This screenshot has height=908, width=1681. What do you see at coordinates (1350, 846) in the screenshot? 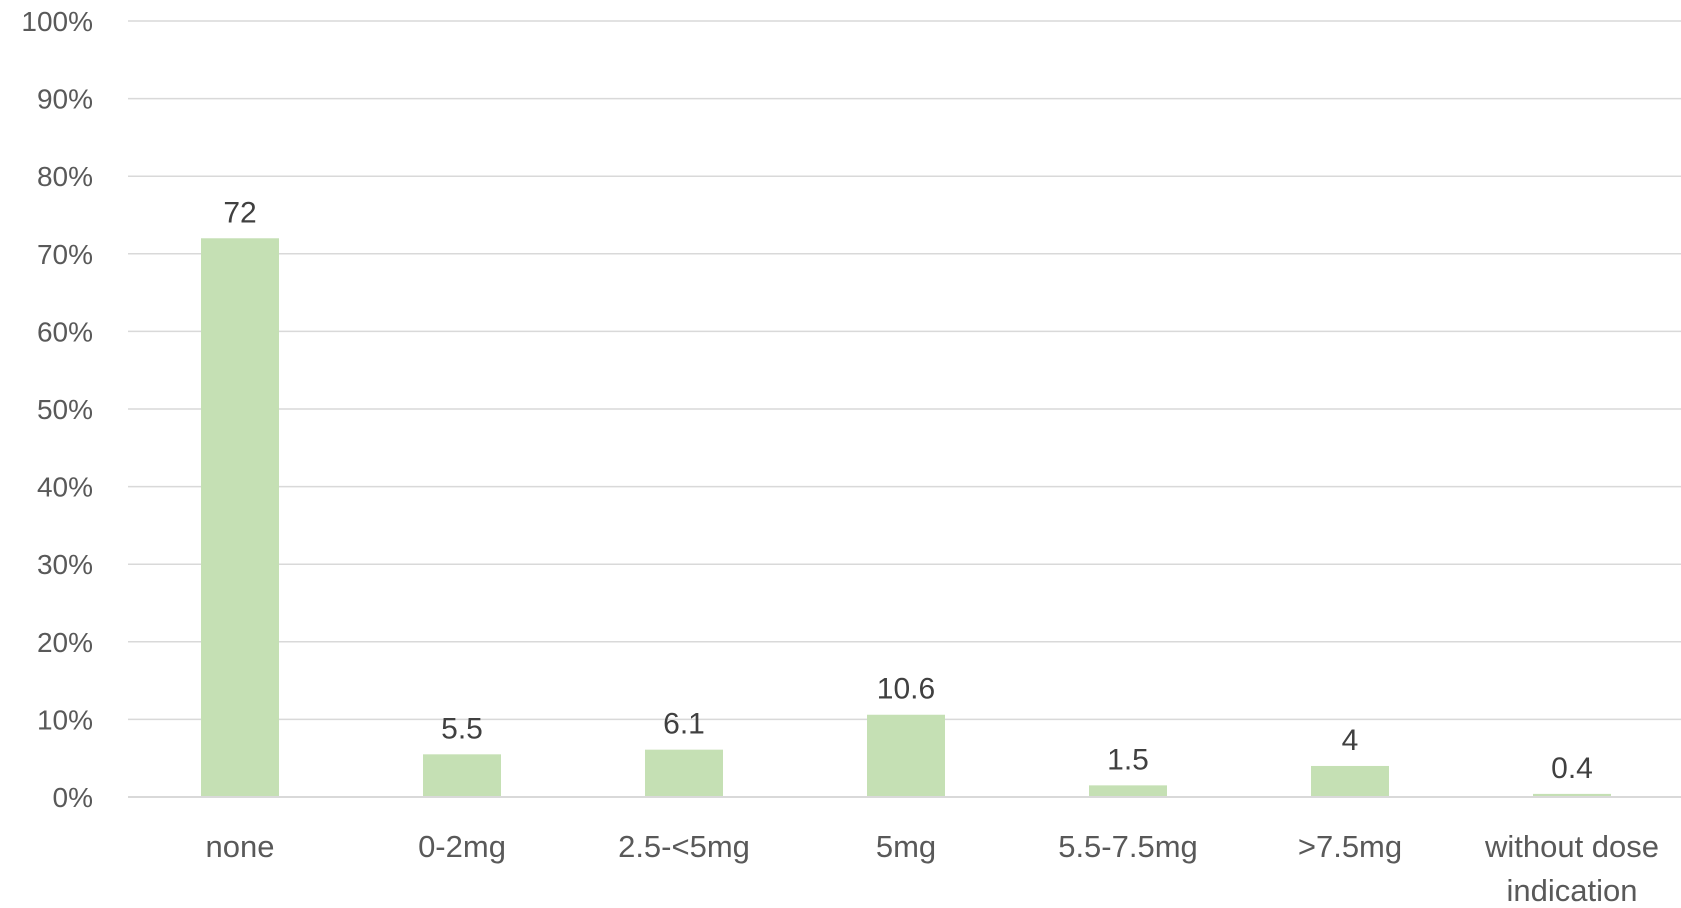
I see `x-category-label: >7.5mg` at bounding box center [1350, 846].